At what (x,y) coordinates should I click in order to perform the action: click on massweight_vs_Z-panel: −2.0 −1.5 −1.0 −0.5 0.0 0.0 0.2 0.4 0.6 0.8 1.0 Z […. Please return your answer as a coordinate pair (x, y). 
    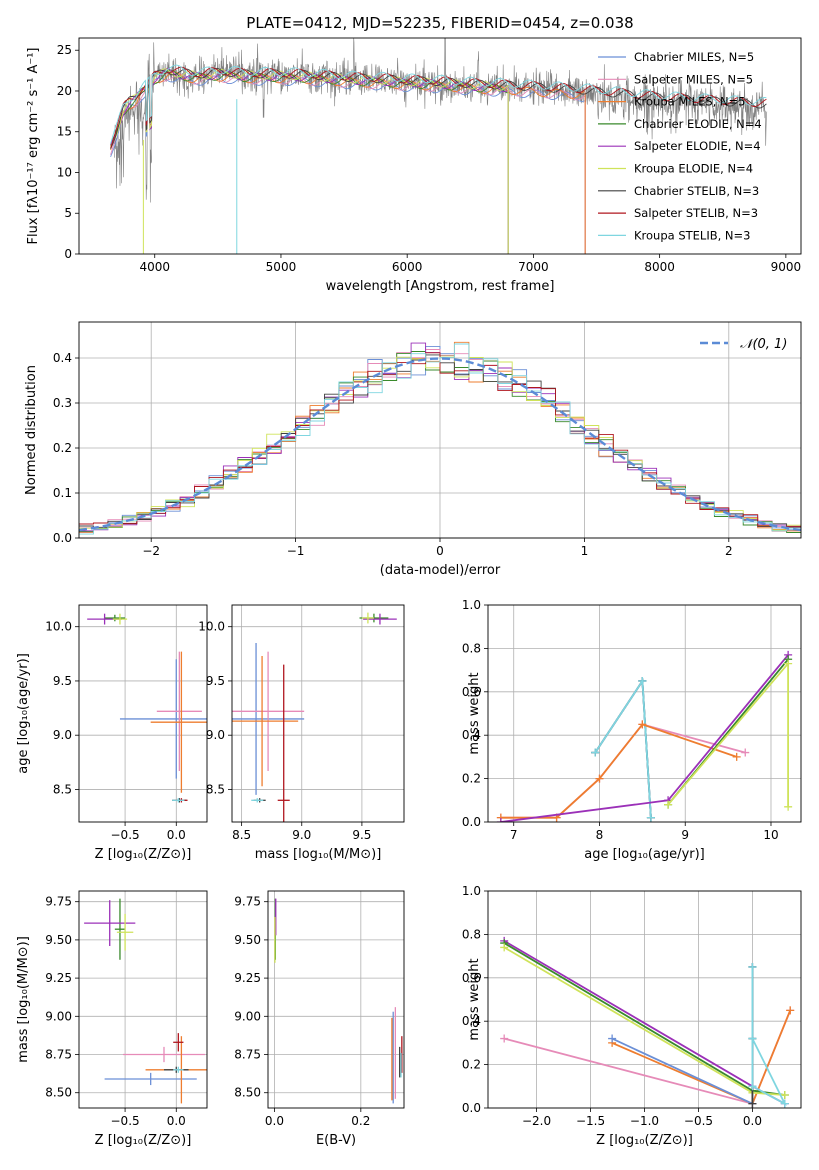
    Looking at the image, I should click on (632, 1016).